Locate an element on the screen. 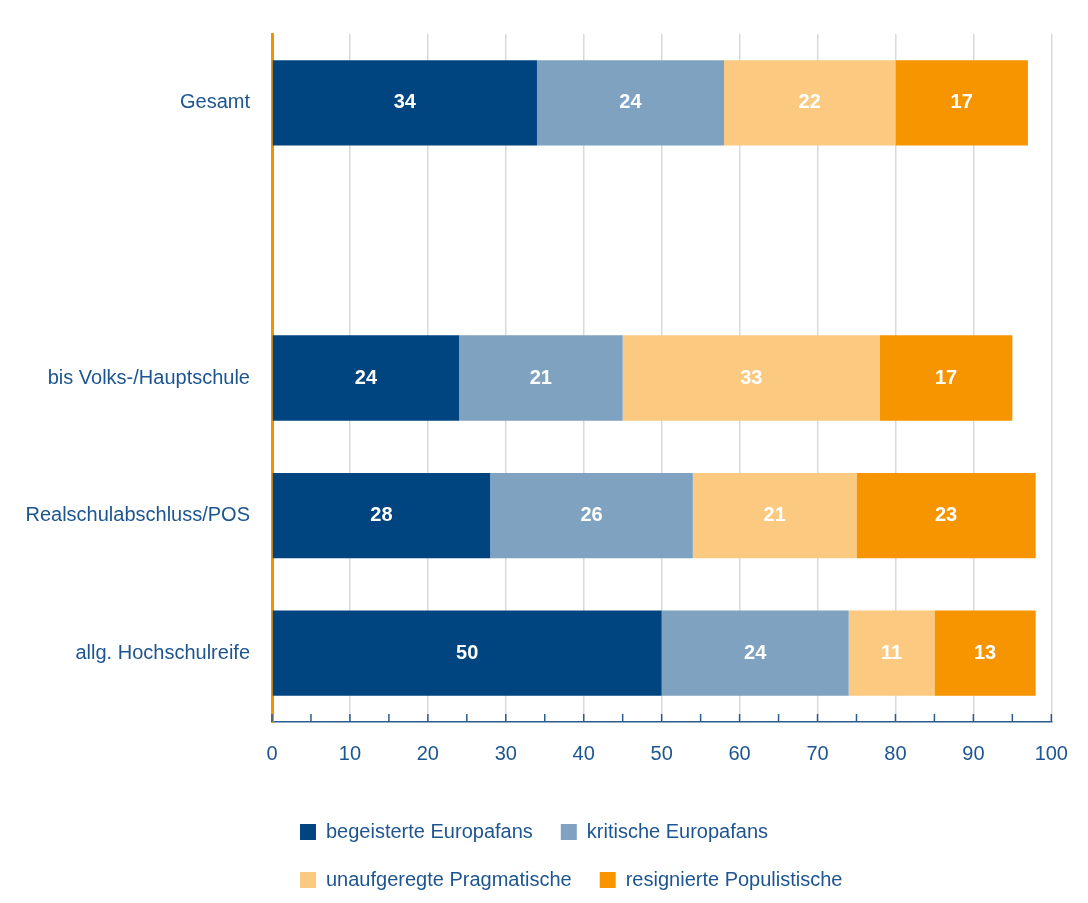 This screenshot has width=1088, height=903. y-tick-label: allg. Hochschulreife is located at coordinates (162, 651).